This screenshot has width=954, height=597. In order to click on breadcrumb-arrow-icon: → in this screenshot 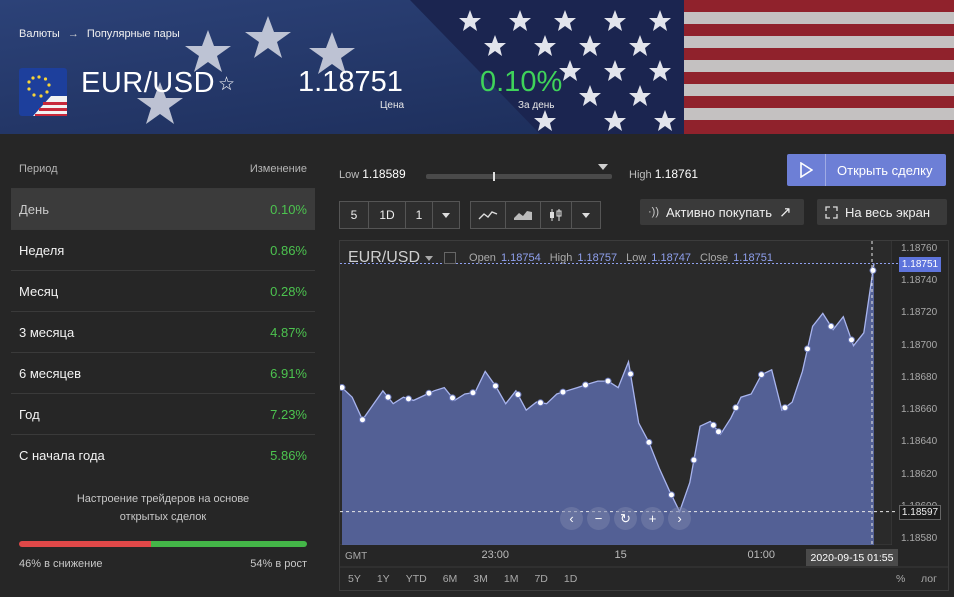, I will do `click(73, 34)`.